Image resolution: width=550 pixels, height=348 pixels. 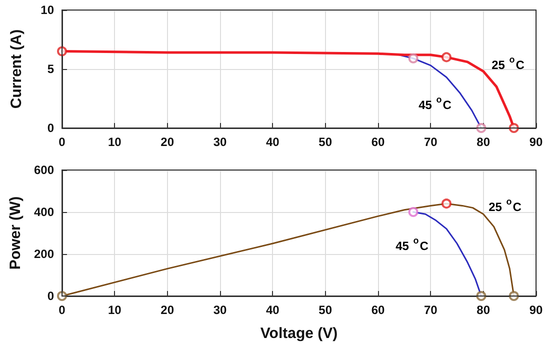 What do you see at coordinates (44, 254) in the screenshot?
I see `y-tick-label: 200` at bounding box center [44, 254].